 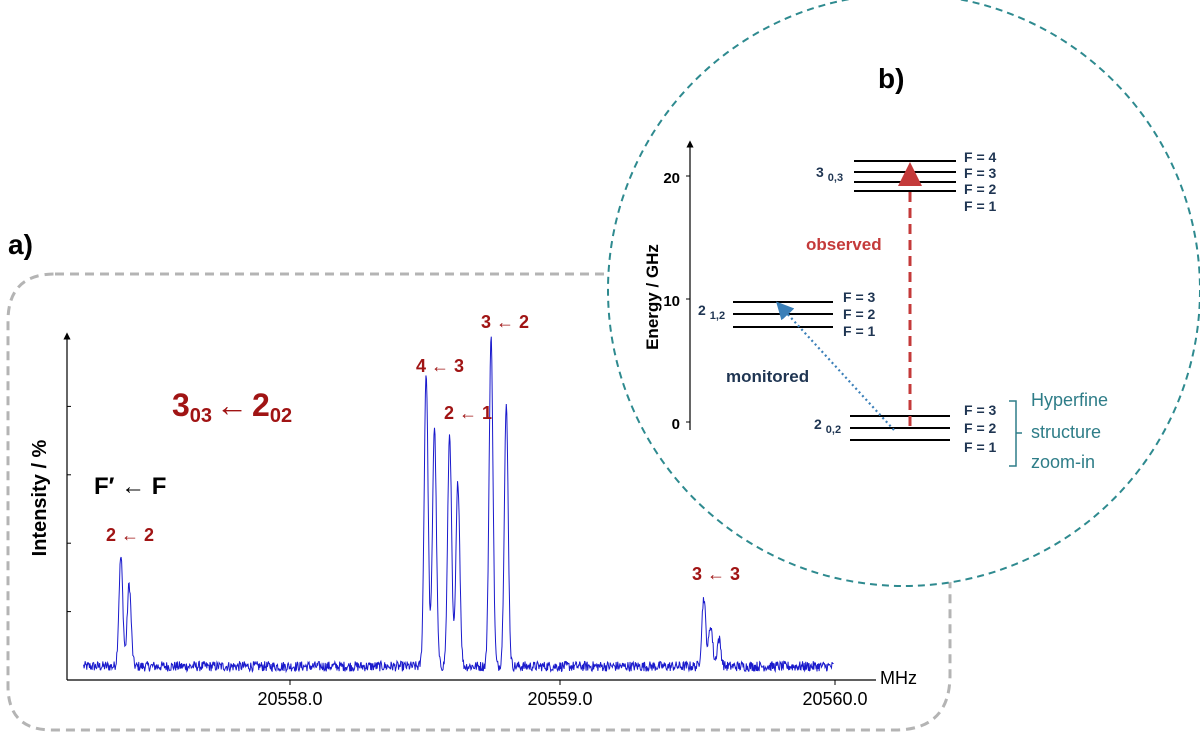 What do you see at coordinates (181, 405) in the screenshot?
I see `title-j-upper: 3` at bounding box center [181, 405].